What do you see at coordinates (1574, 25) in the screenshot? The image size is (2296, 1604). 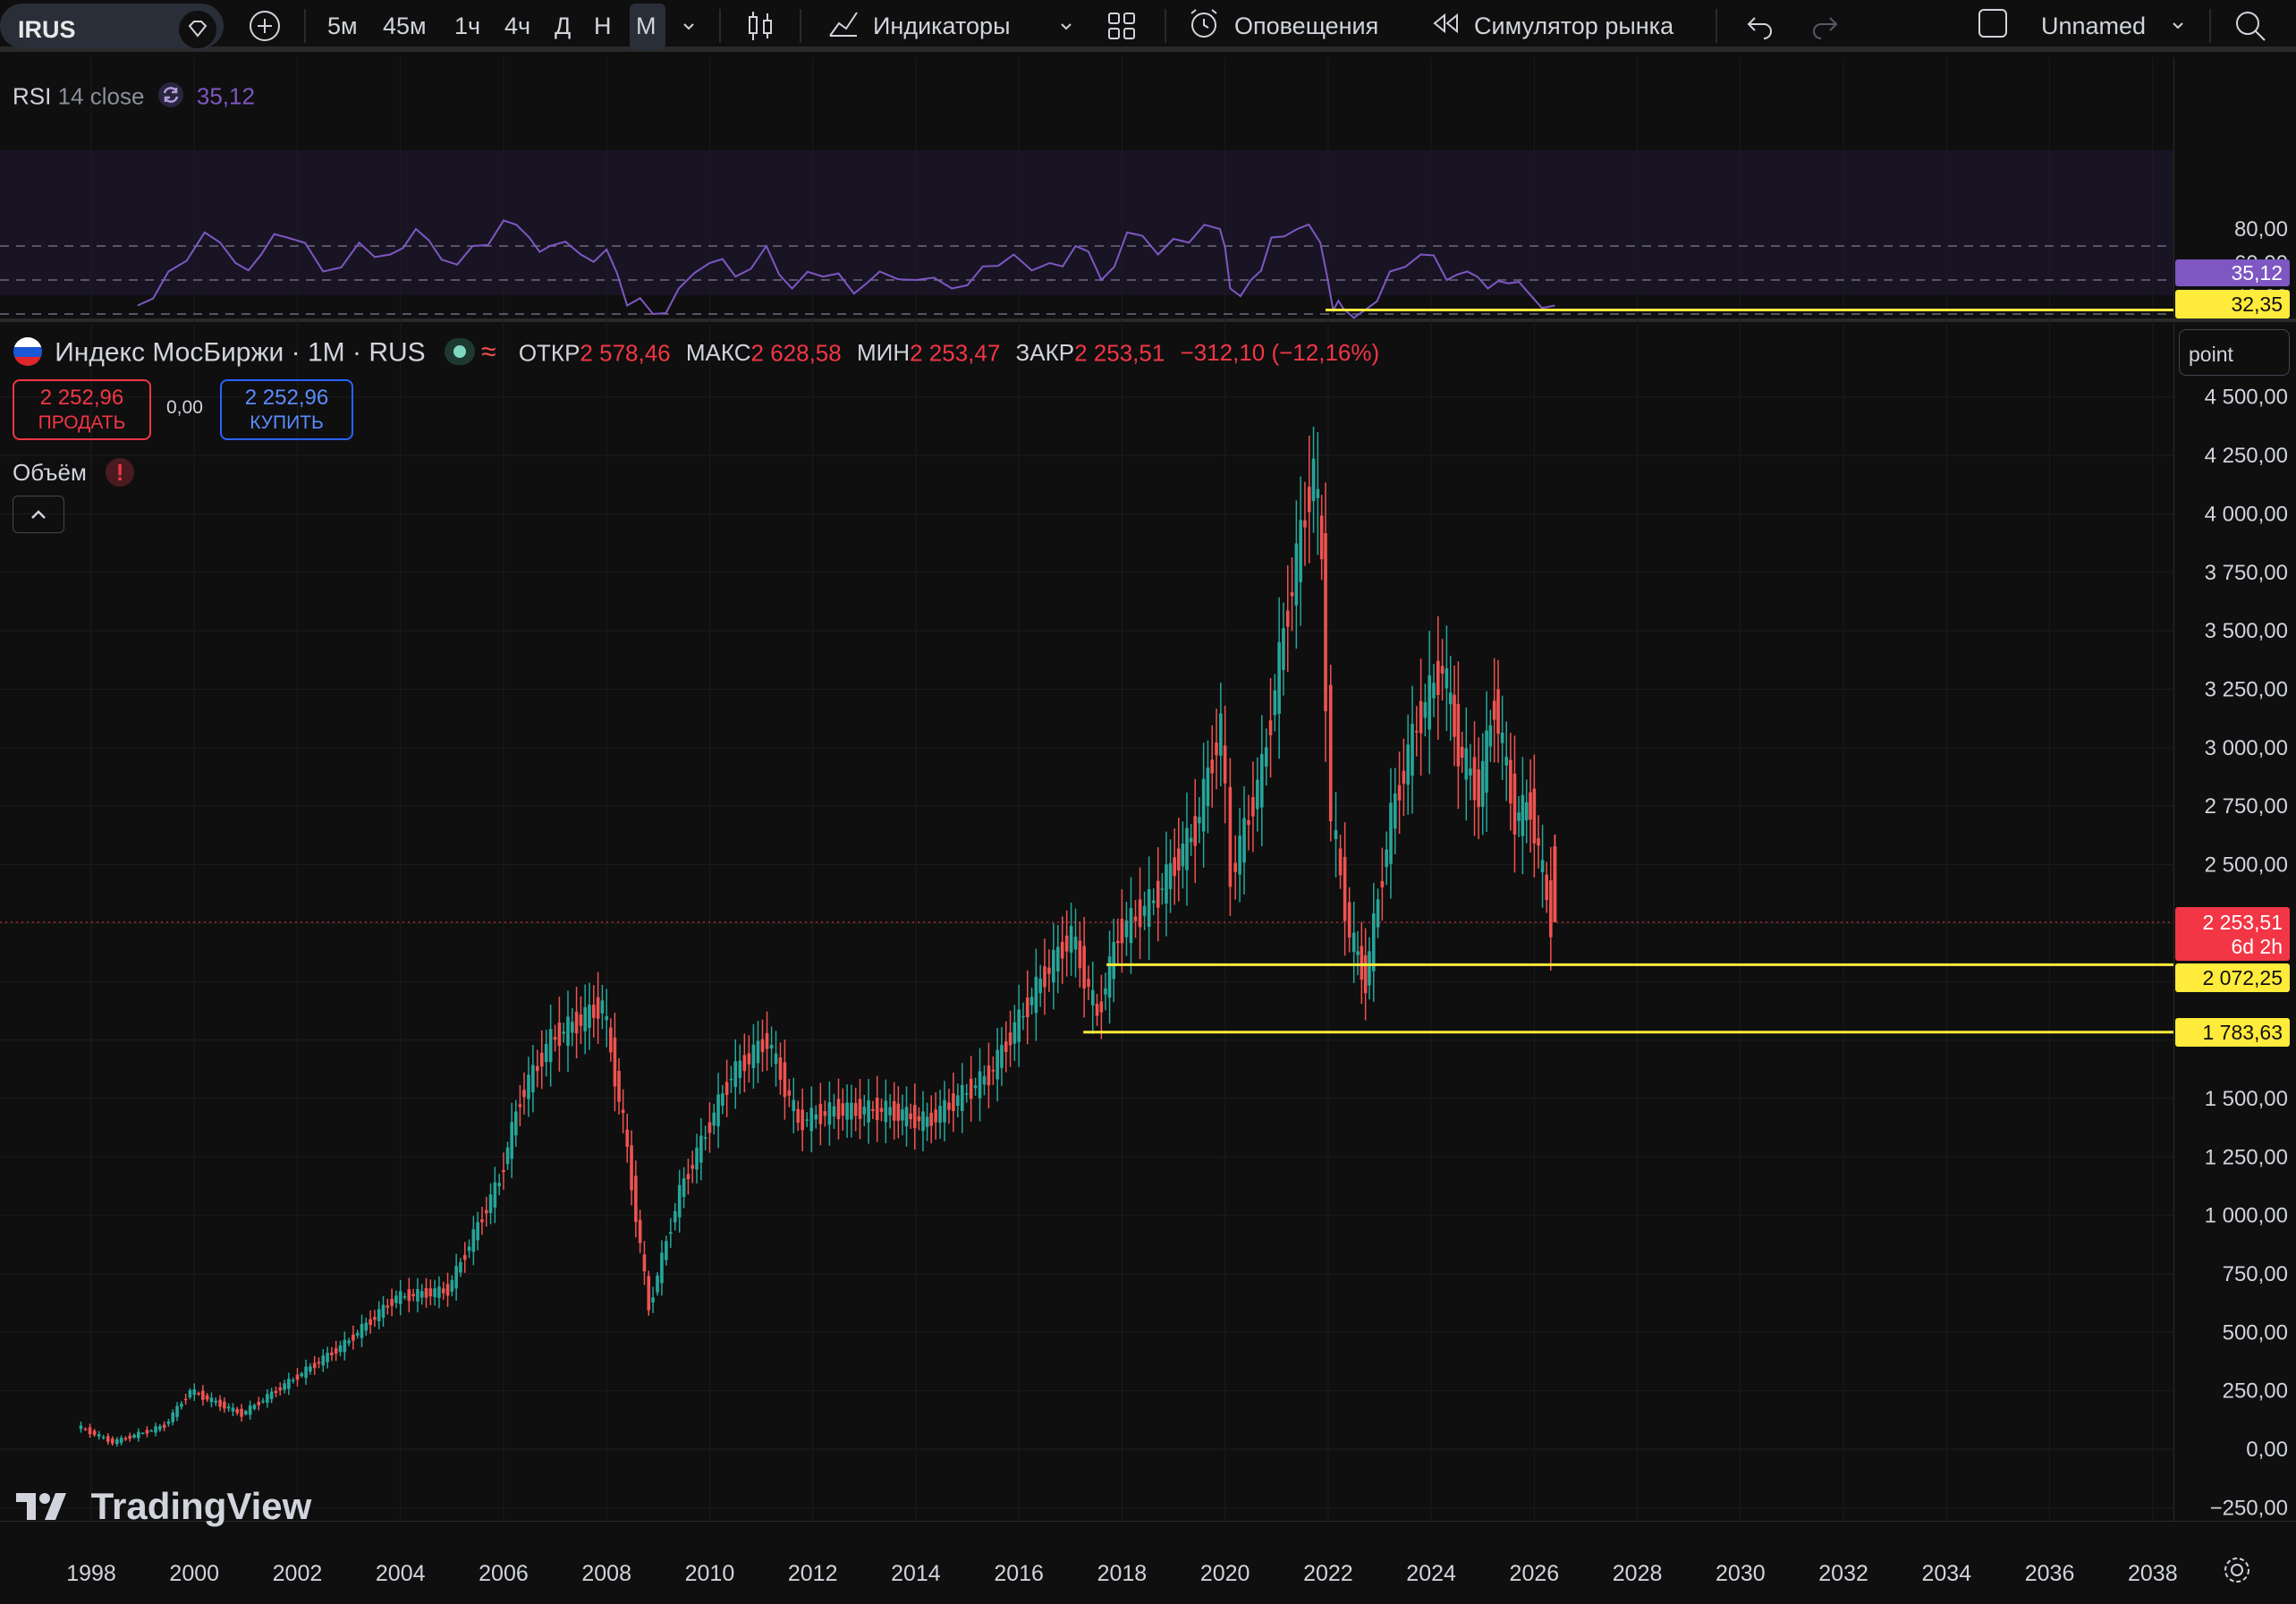 I see `market-replay-label: Симулятор рынка` at bounding box center [1574, 25].